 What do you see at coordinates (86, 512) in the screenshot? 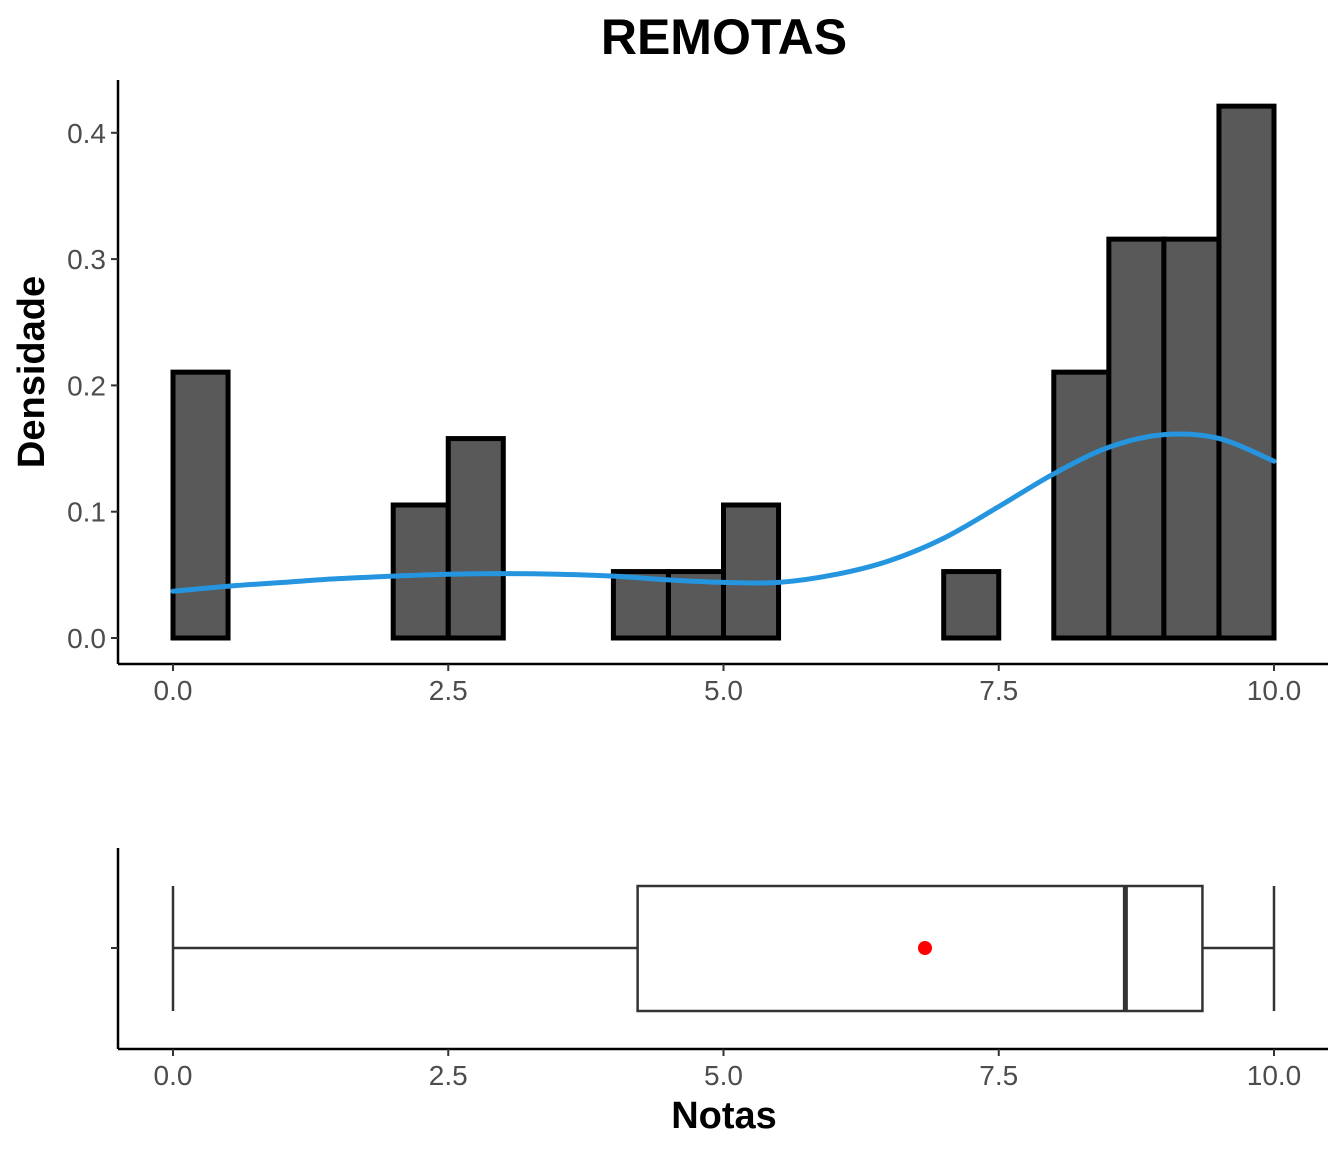
I see `y-tick-label: 0.1` at bounding box center [86, 512].